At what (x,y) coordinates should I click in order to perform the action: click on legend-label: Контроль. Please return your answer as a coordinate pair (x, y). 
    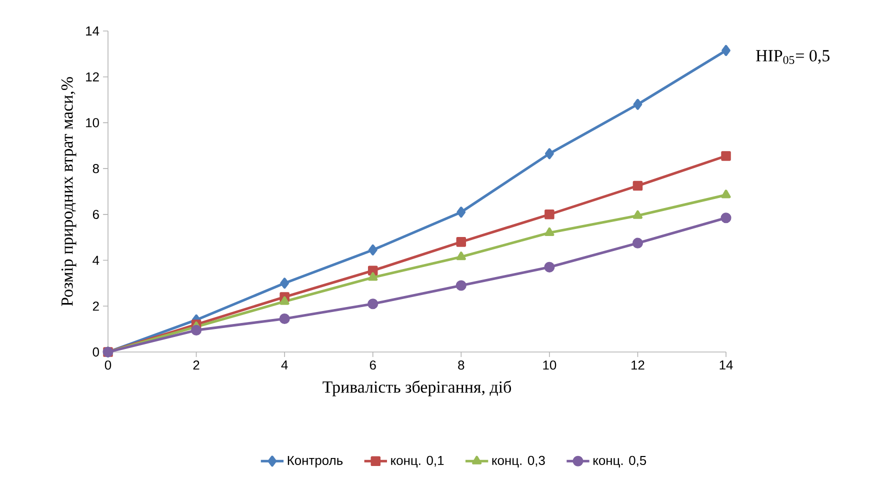
    Looking at the image, I should click on (315, 462).